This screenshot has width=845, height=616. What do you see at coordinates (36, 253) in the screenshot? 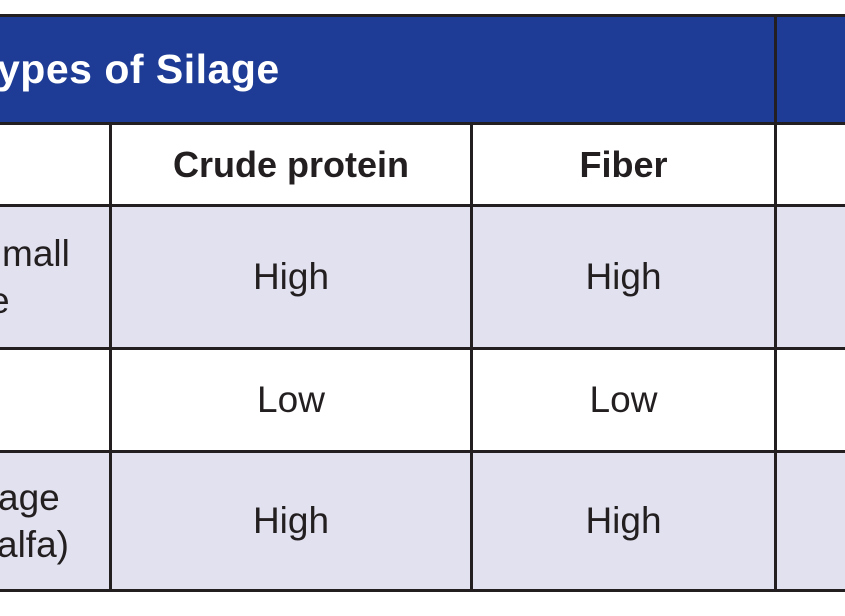
I see `row-1-type-line-1: mall` at bounding box center [36, 253].